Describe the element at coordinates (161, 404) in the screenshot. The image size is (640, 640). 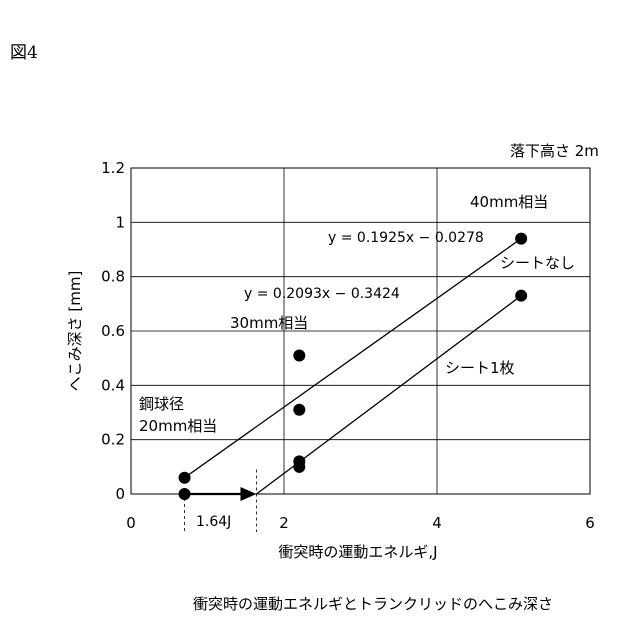
I see `annotation-ball-dia: 鋼球径` at that location.